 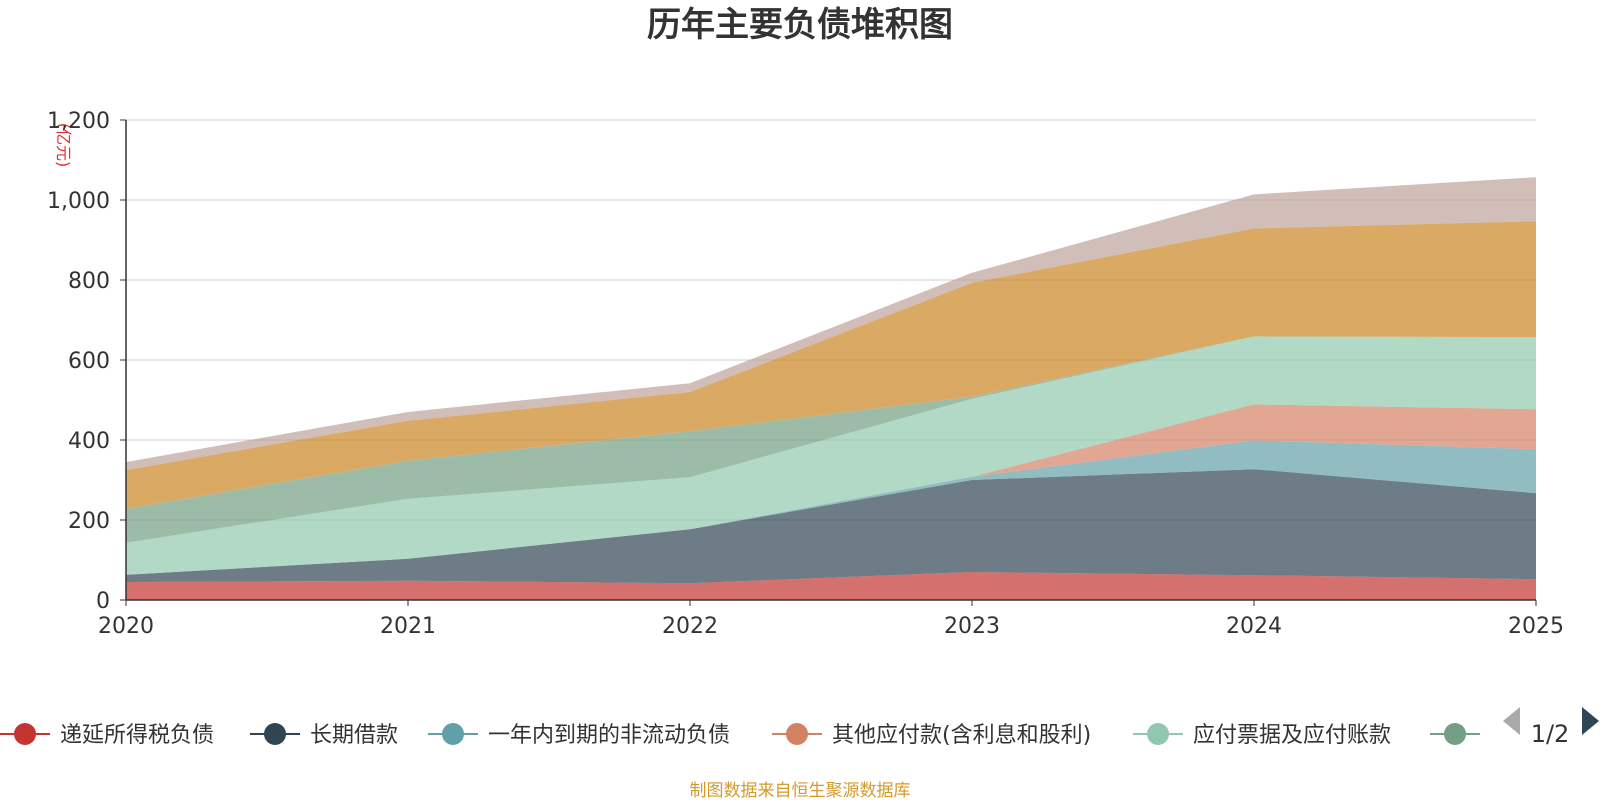 What do you see at coordinates (609, 735) in the screenshot?
I see `legend-item-label: 一年内到期的非流动负债` at bounding box center [609, 735].